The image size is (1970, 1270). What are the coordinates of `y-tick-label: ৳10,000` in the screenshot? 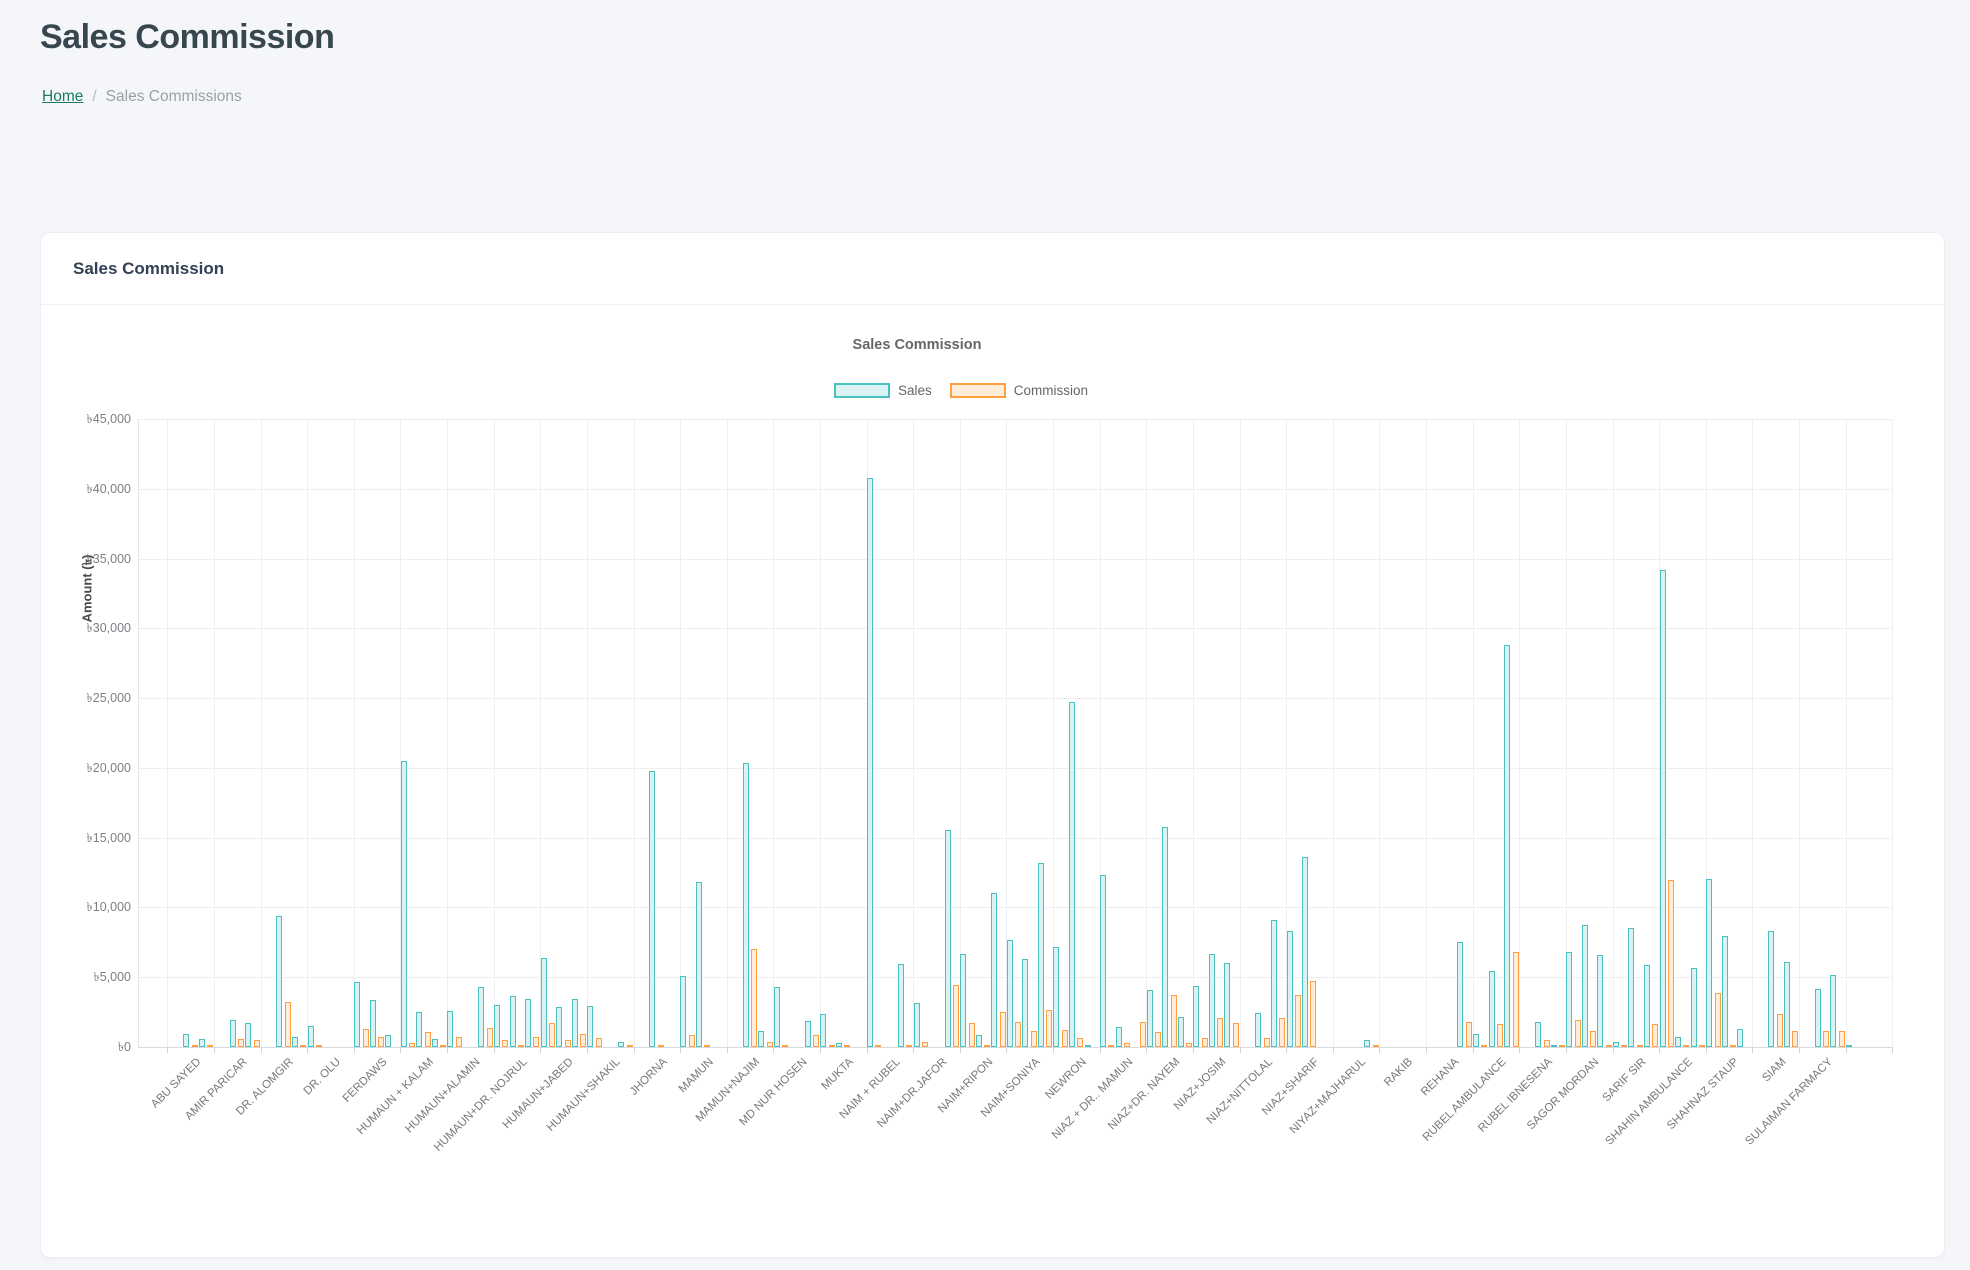 It's located at (108, 907).